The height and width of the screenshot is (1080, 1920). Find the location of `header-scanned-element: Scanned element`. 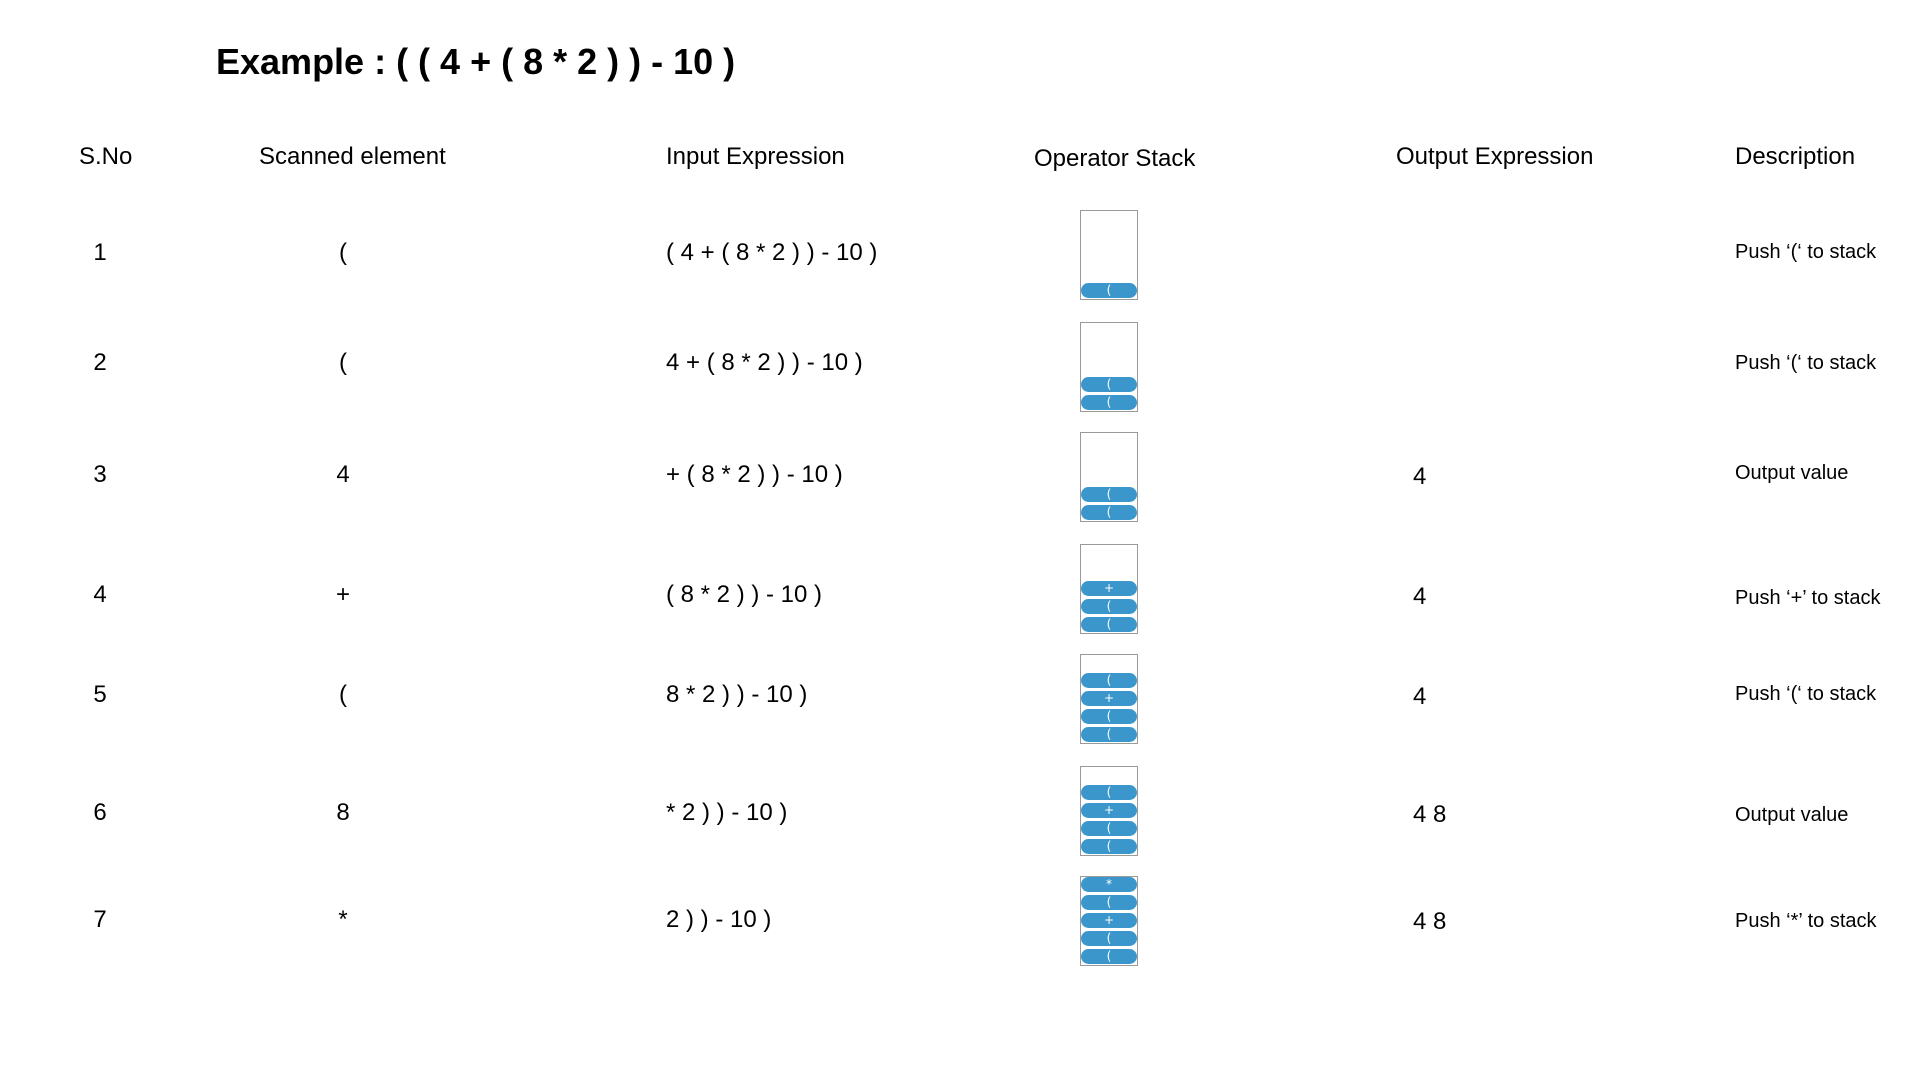

header-scanned-element: Scanned element is located at coordinates (352, 156).